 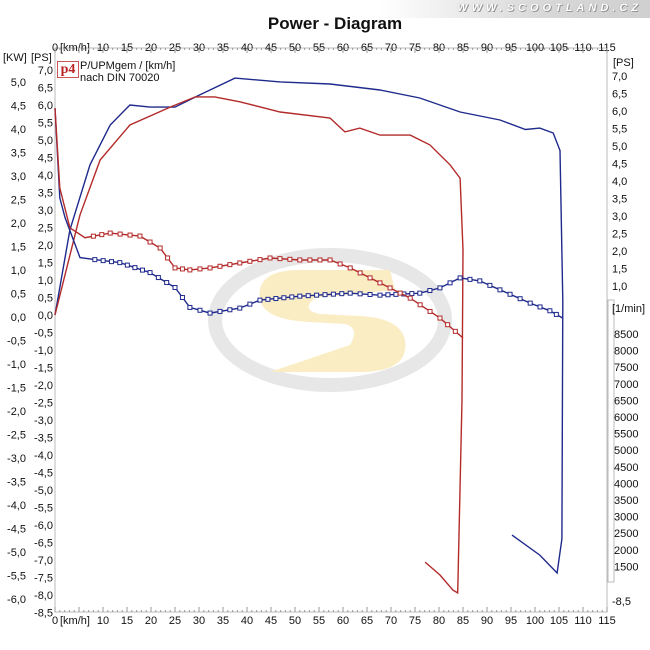 I want to click on right-ps-tick: 5,5, so click(x=619, y=130).